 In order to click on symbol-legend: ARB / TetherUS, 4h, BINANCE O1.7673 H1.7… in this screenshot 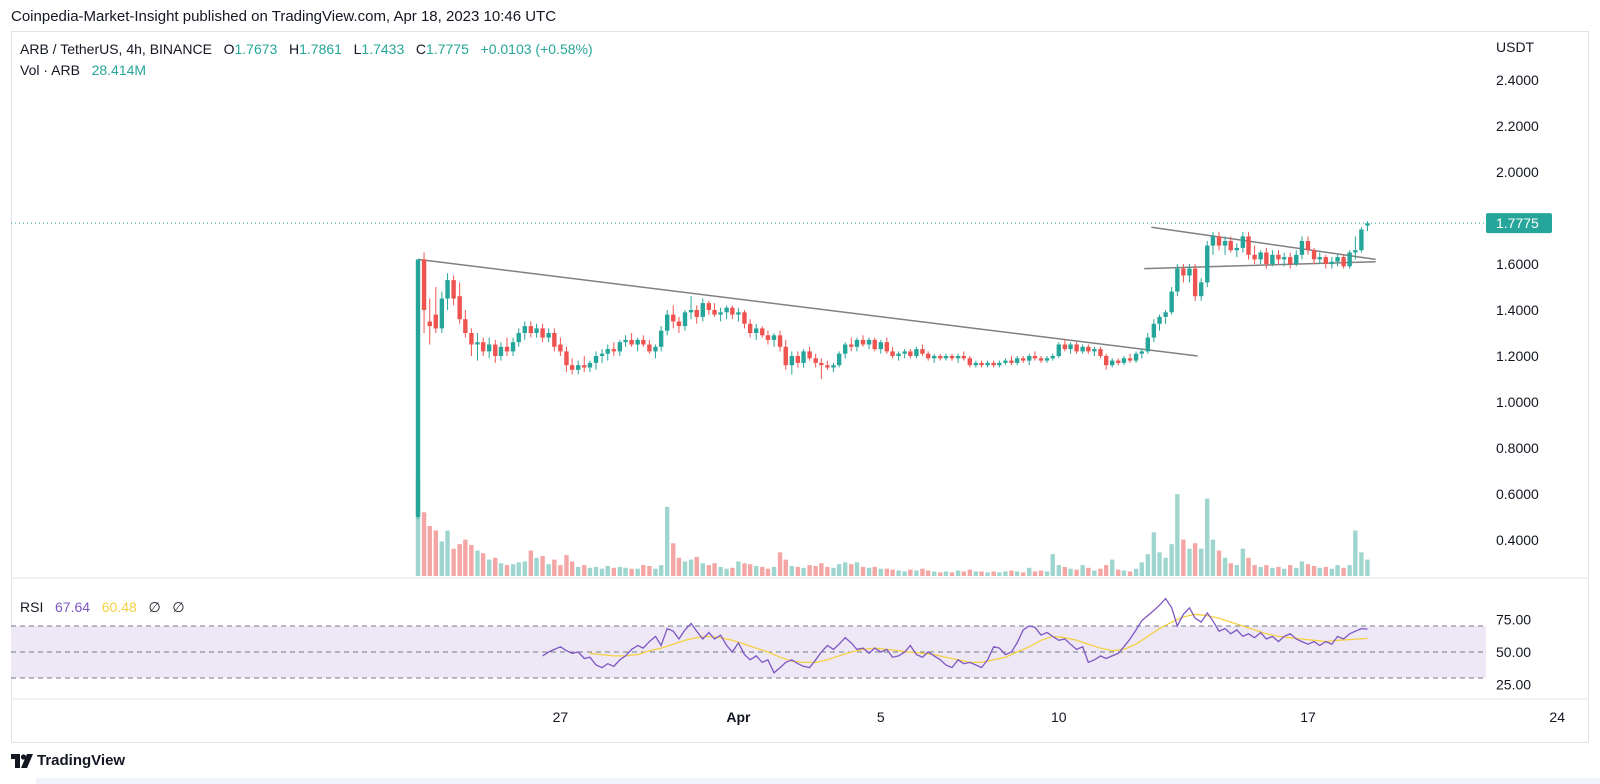, I will do `click(306, 49)`.